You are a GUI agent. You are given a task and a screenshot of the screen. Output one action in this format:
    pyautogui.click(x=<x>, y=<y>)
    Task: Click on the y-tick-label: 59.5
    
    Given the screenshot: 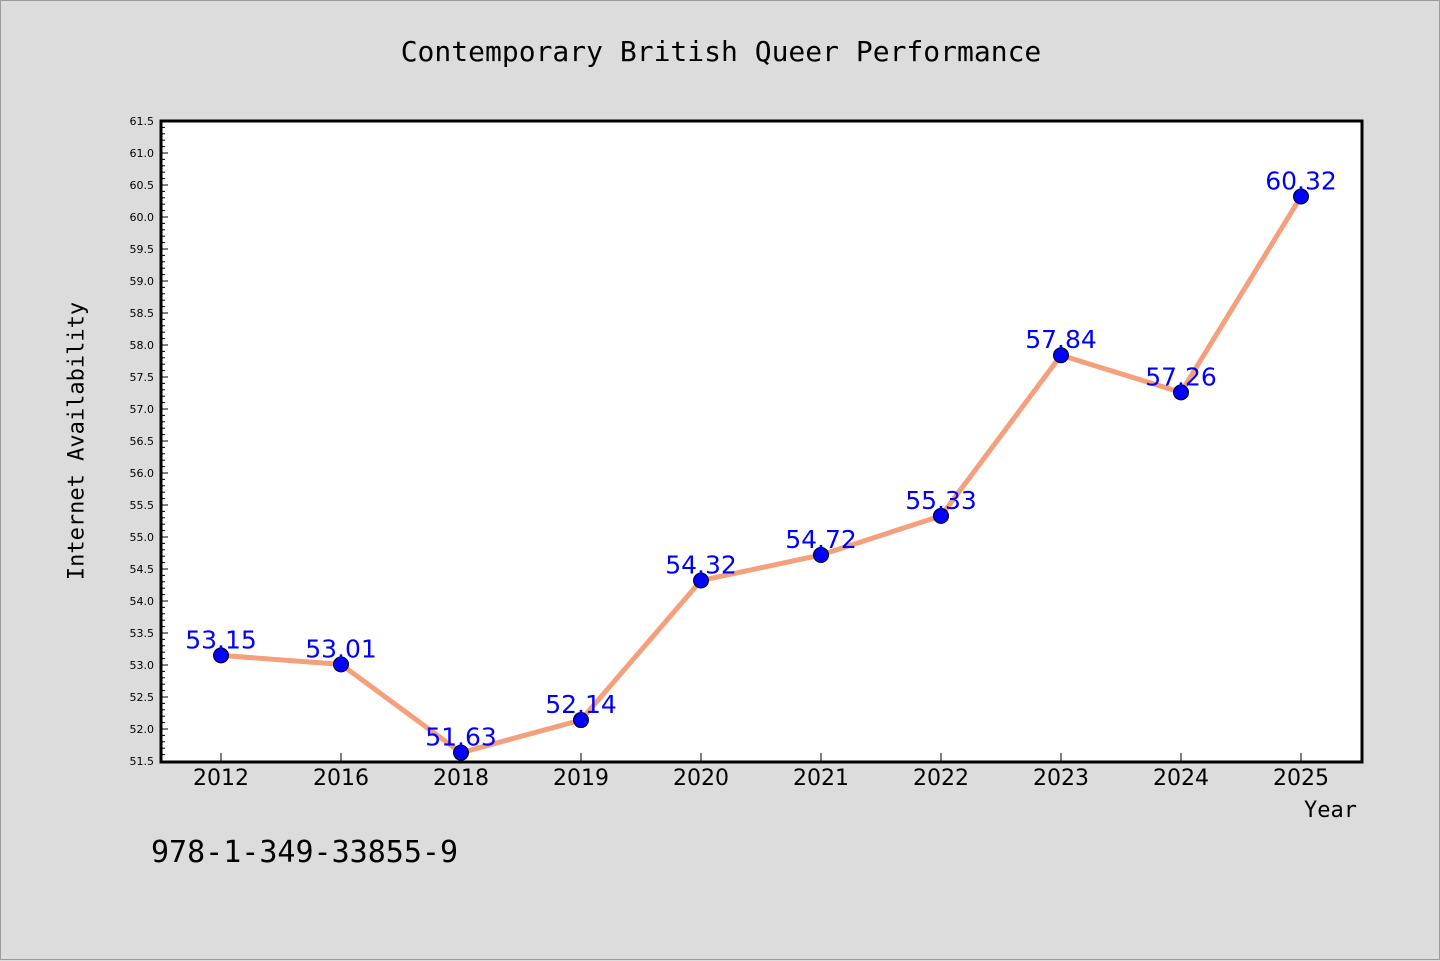 What is the action you would take?
    pyautogui.click(x=142, y=249)
    